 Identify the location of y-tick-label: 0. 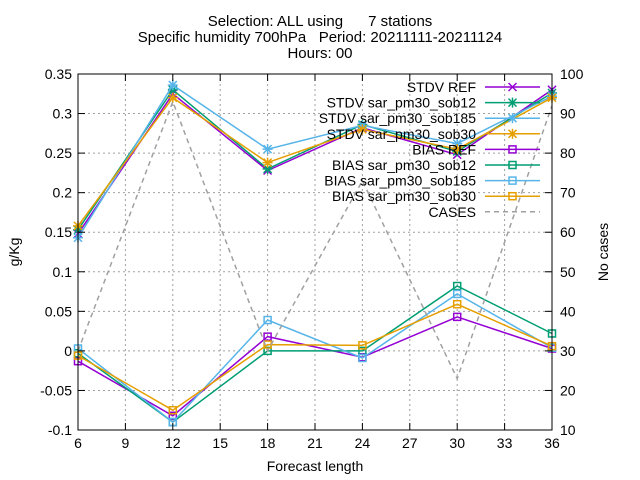
(68, 351).